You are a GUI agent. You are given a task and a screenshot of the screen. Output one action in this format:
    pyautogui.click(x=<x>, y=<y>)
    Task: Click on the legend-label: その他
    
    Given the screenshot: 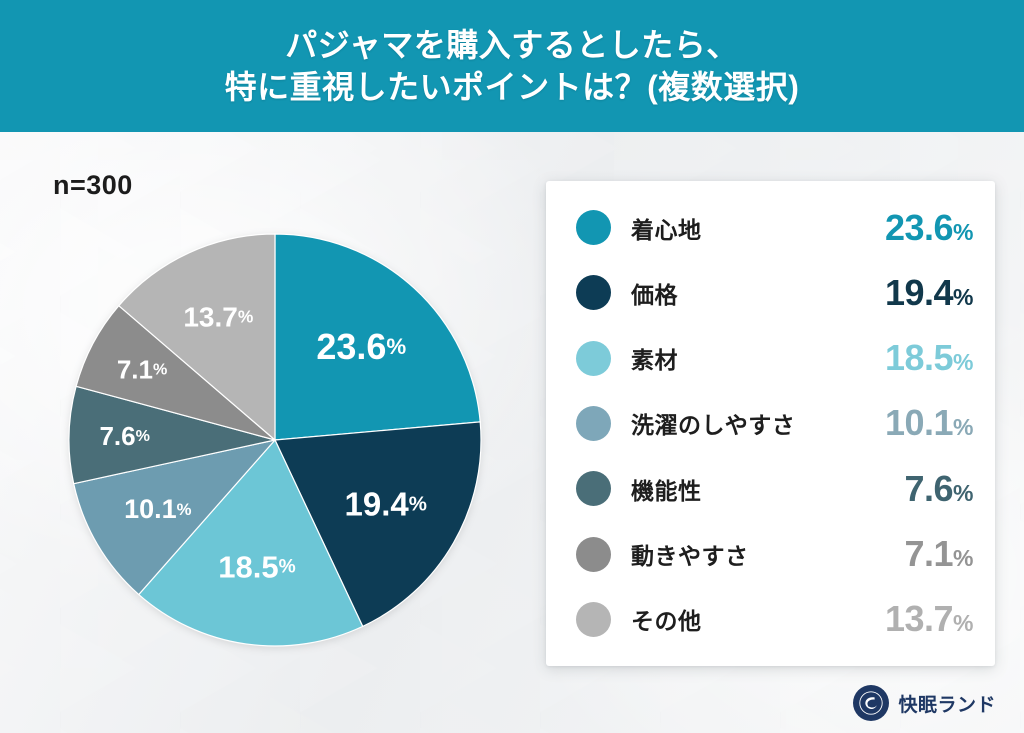 What is the action you would take?
    pyautogui.click(x=666, y=621)
    